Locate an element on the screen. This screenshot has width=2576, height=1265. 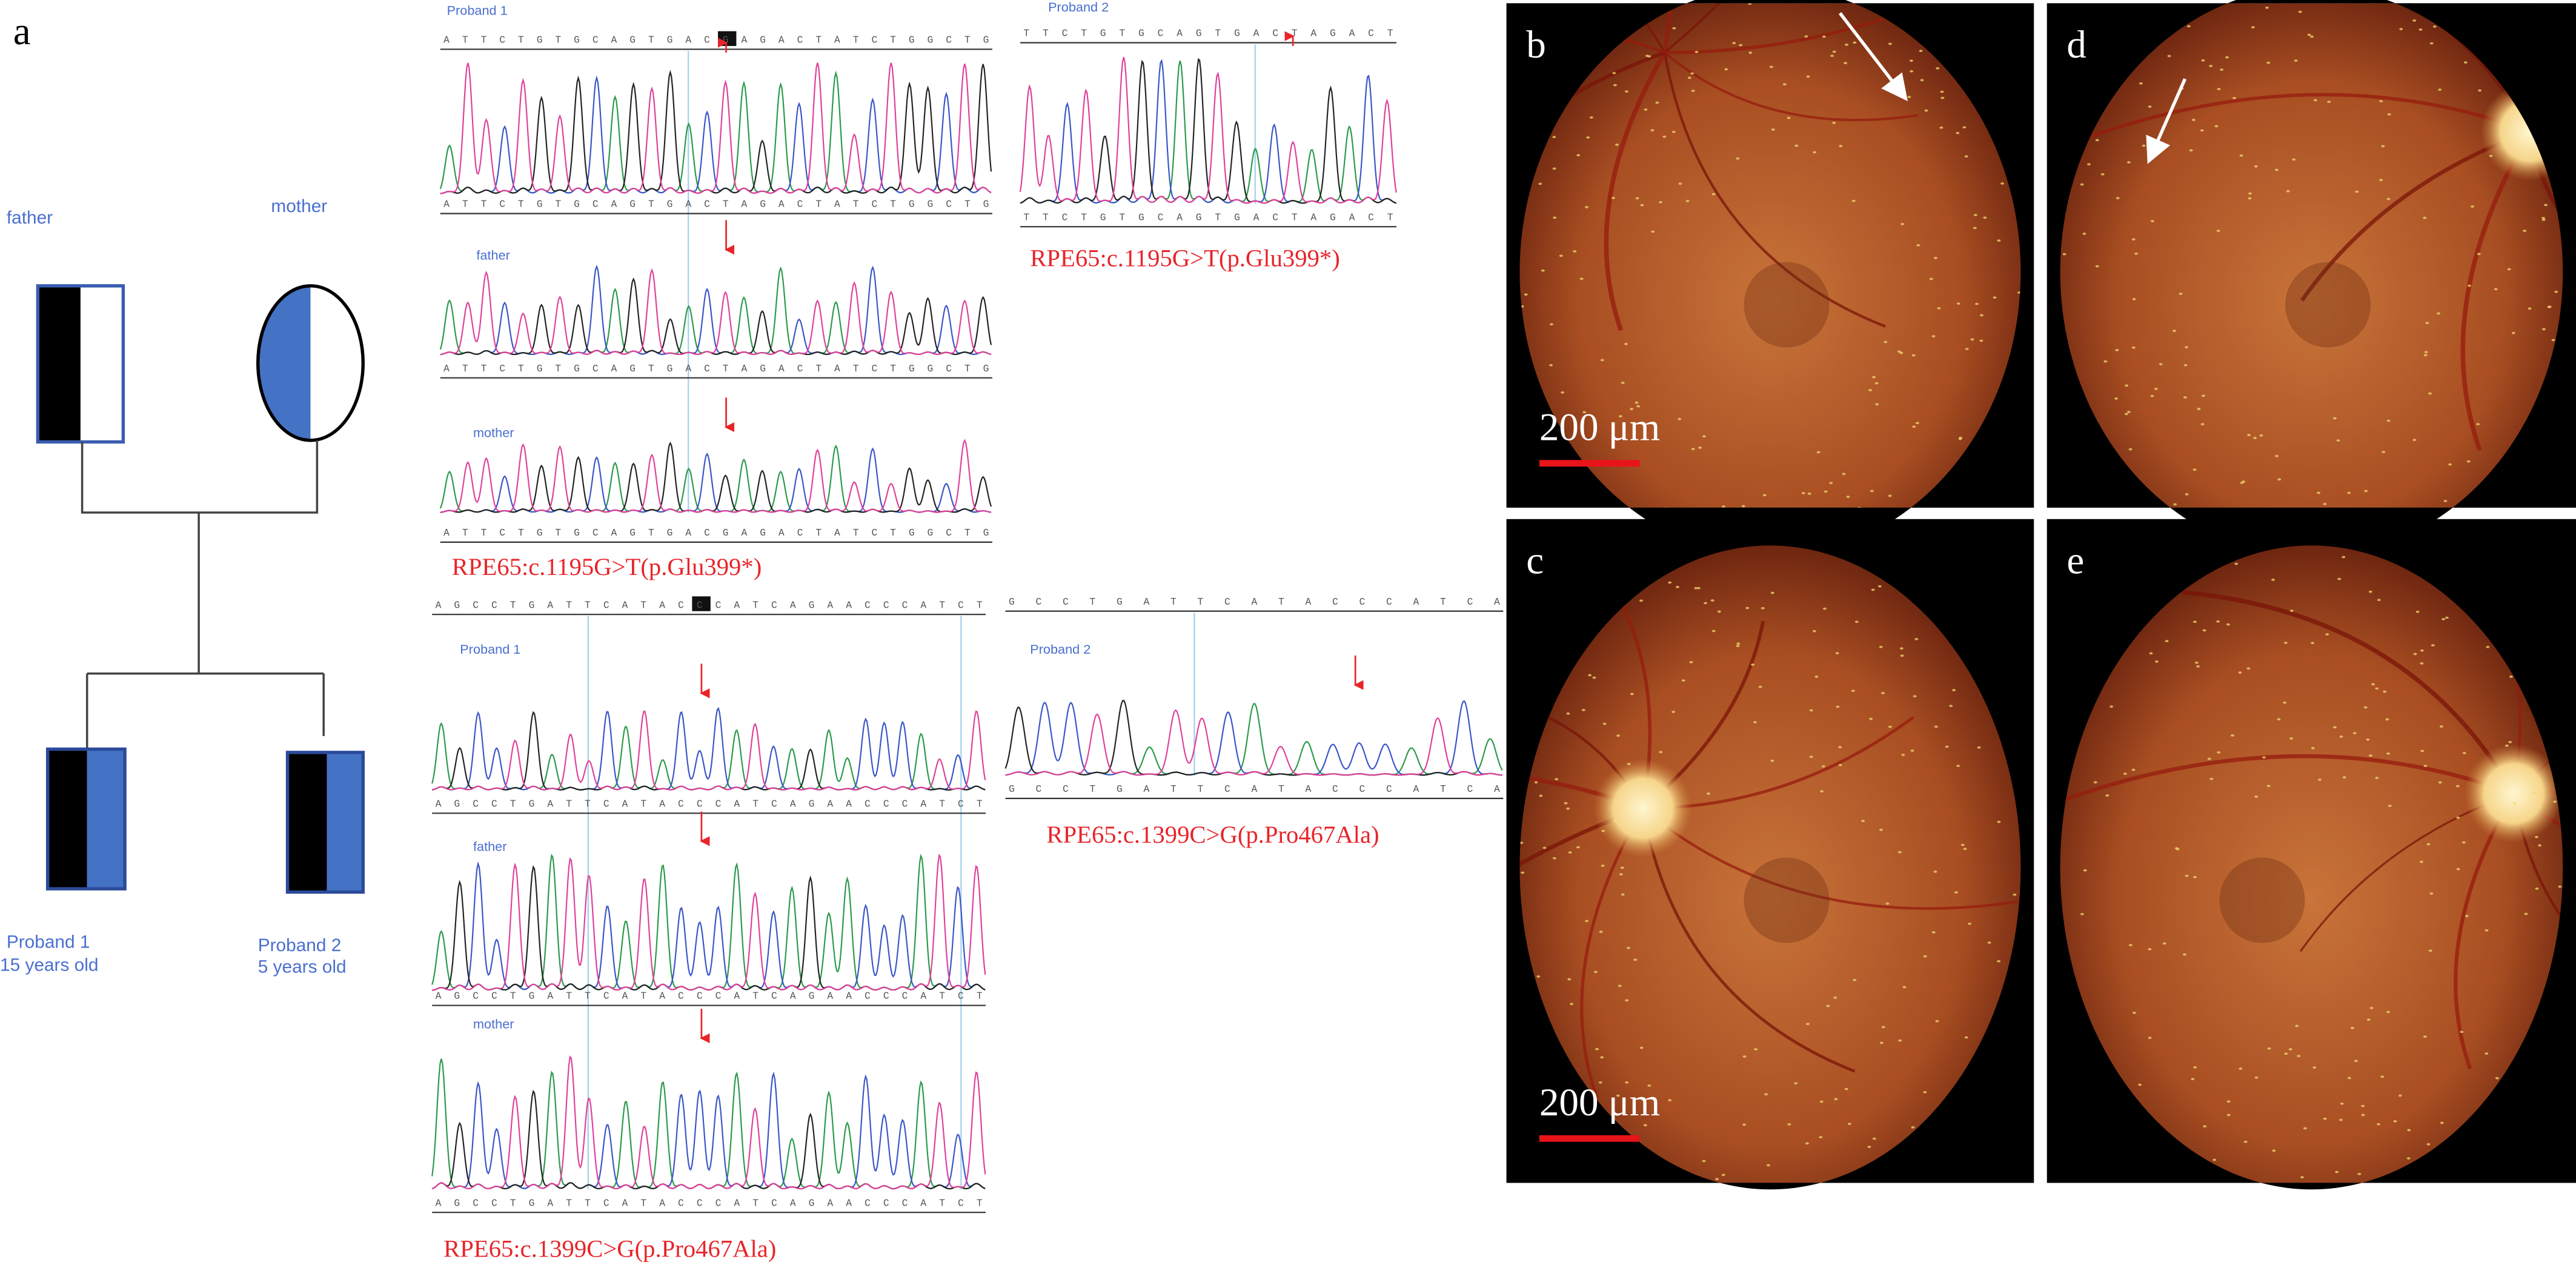
variant-label: RPE65:c.1399C>G(p.Pro467Ala) is located at coordinates (1212, 834).